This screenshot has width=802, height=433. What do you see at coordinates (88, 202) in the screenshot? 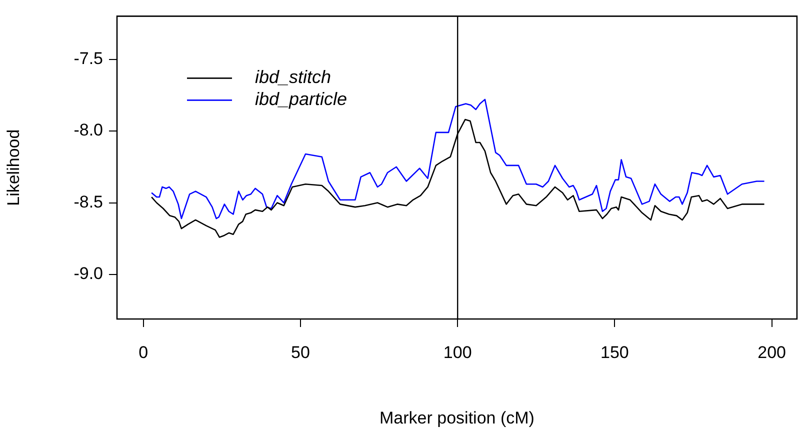
I see `y-tick-label: -8.5` at bounding box center [88, 202].